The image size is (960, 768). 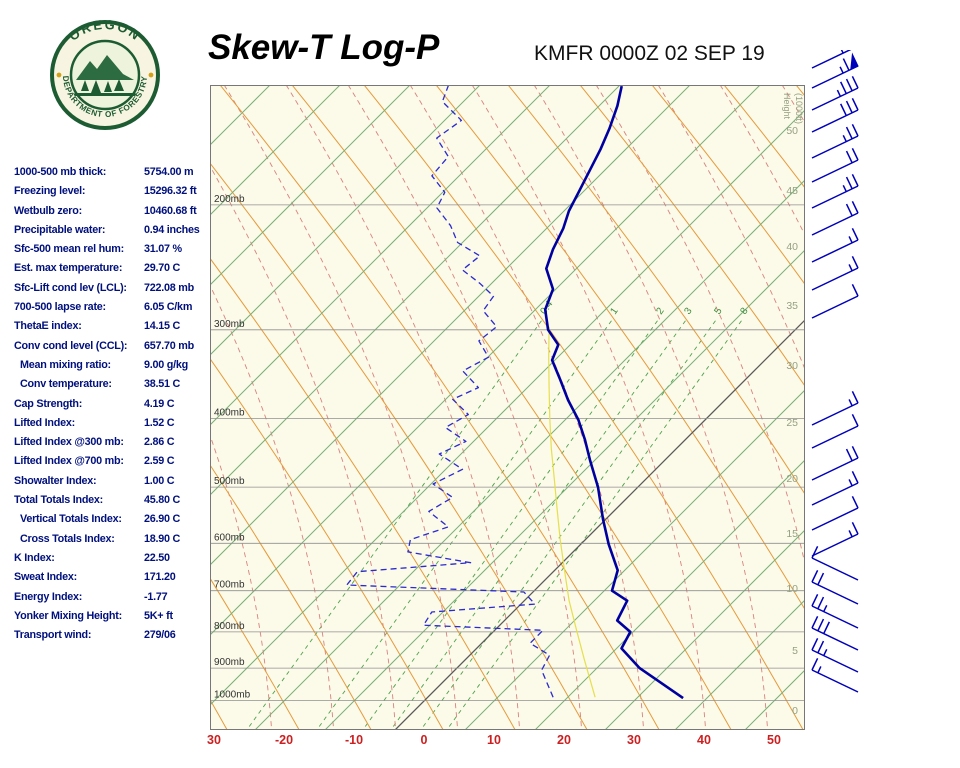 I want to click on index-value: 657.70 mb, so click(x=169, y=345).